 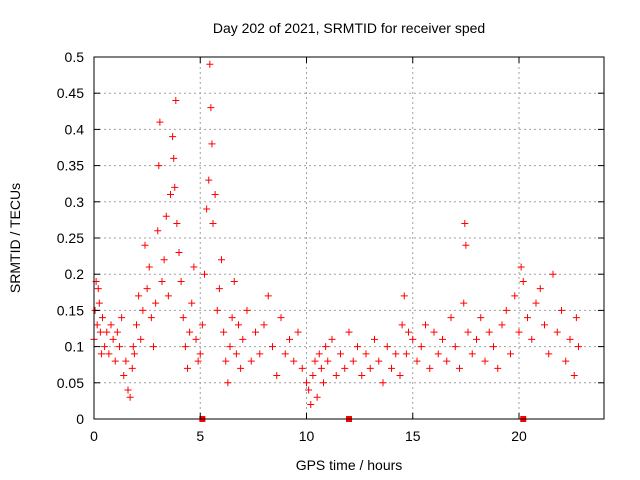 I want to click on x-tick-label: 20, so click(x=519, y=436).